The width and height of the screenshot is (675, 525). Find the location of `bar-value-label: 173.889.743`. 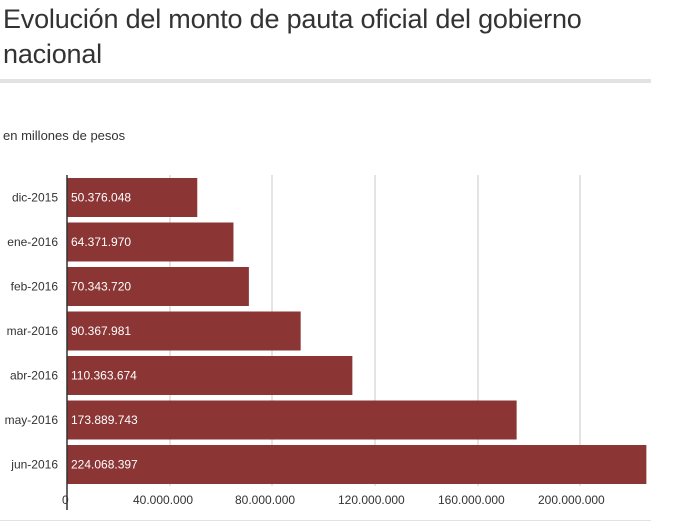

bar-value-label: 173.889.743 is located at coordinates (104, 420).